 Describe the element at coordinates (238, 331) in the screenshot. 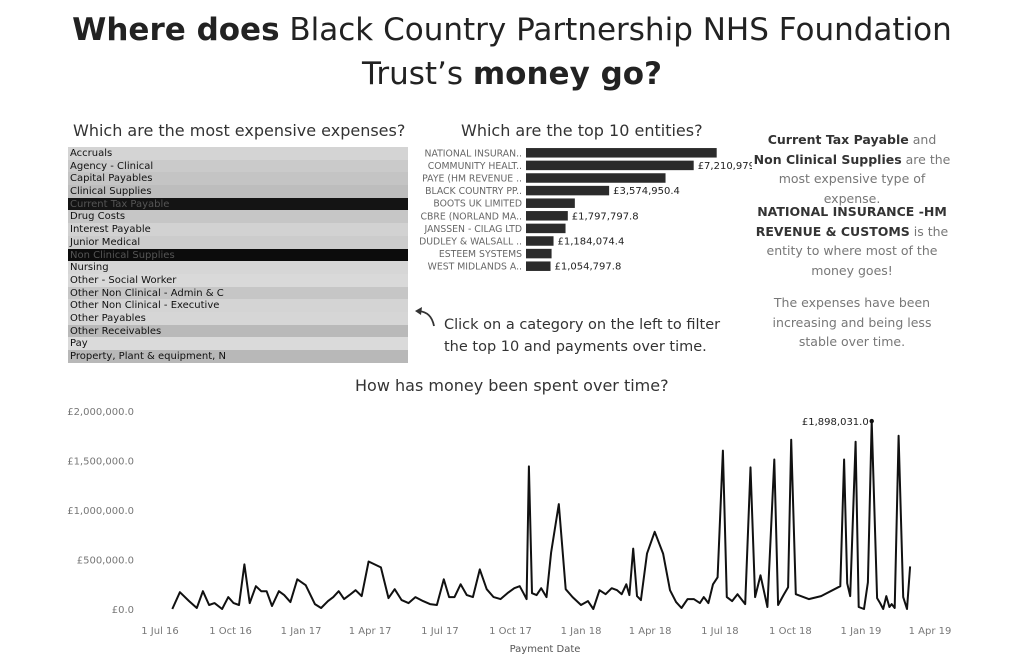

I see `expense-category-item: Other Receivables` at that location.